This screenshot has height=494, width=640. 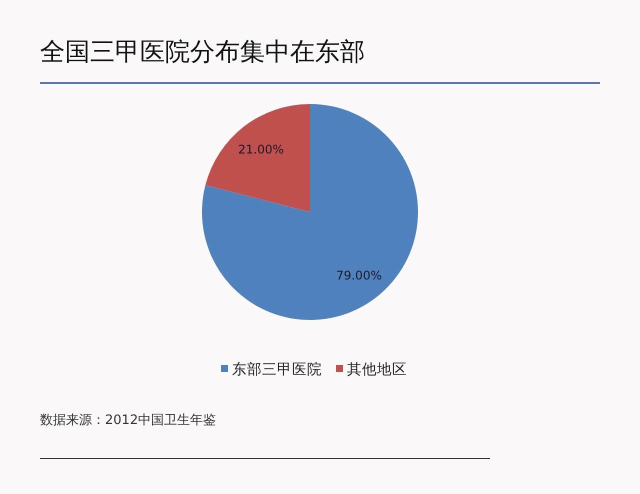 What do you see at coordinates (128, 420) in the screenshot?
I see `annotation: 数据来源：2012中国卫生年鉴` at bounding box center [128, 420].